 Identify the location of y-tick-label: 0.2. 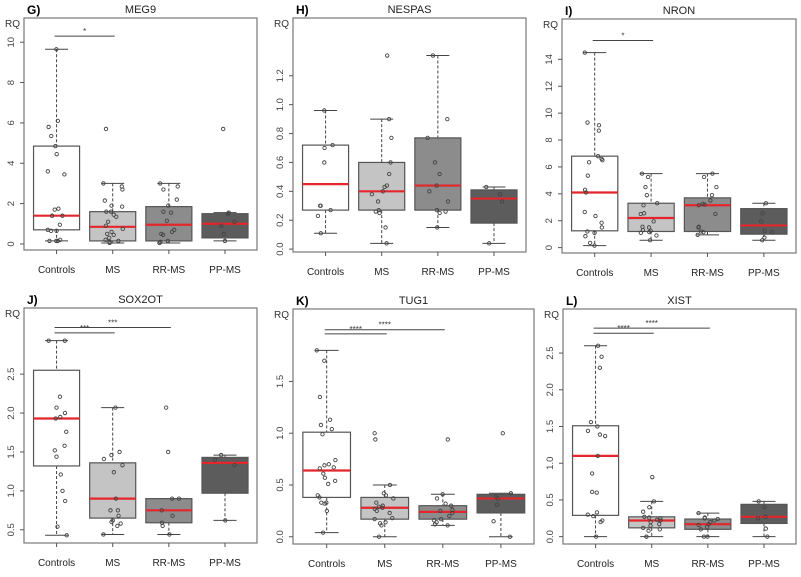
(280, 220).